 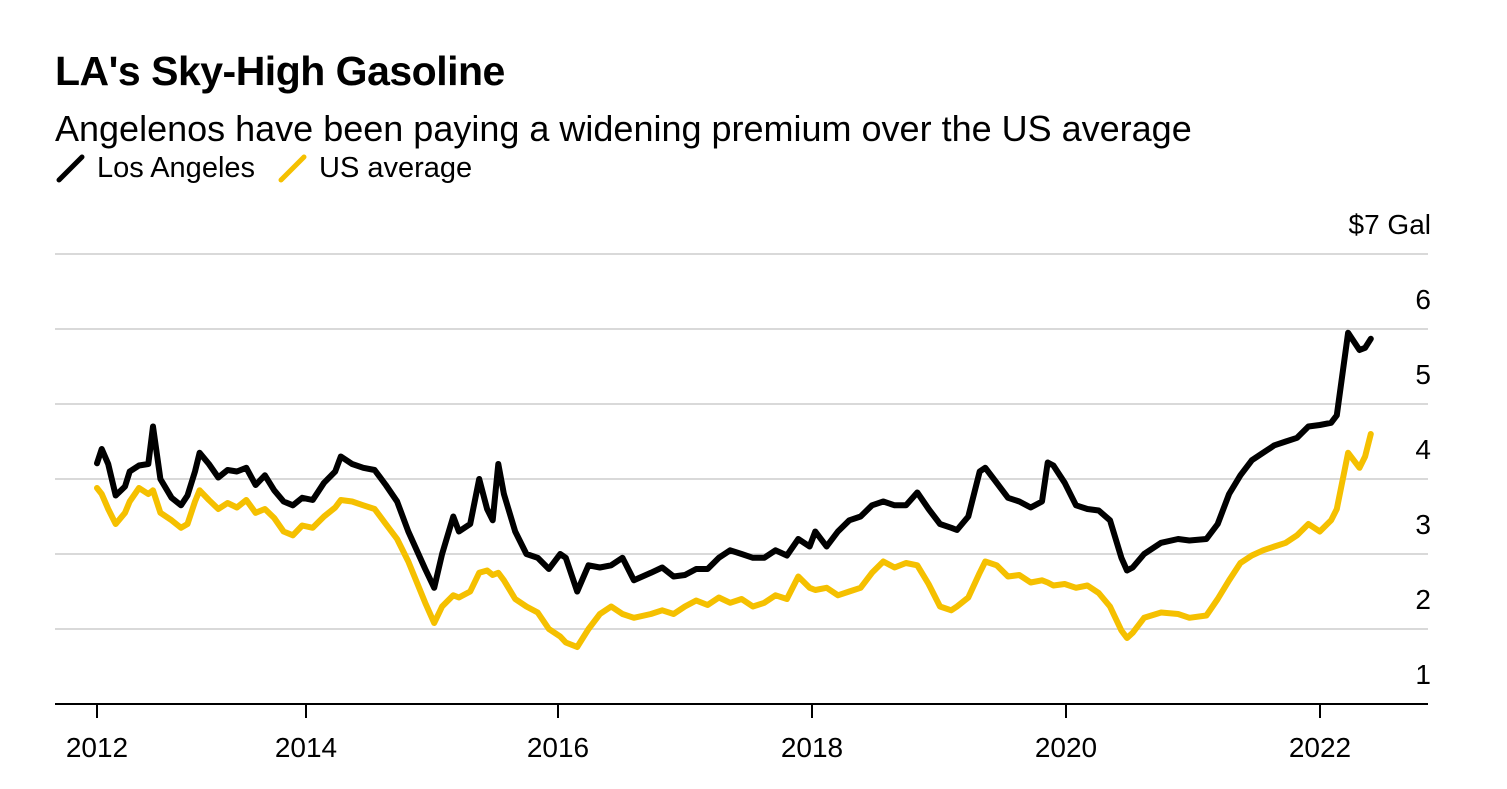 I want to click on y-tick-label-2: 2, so click(x=1423, y=599).